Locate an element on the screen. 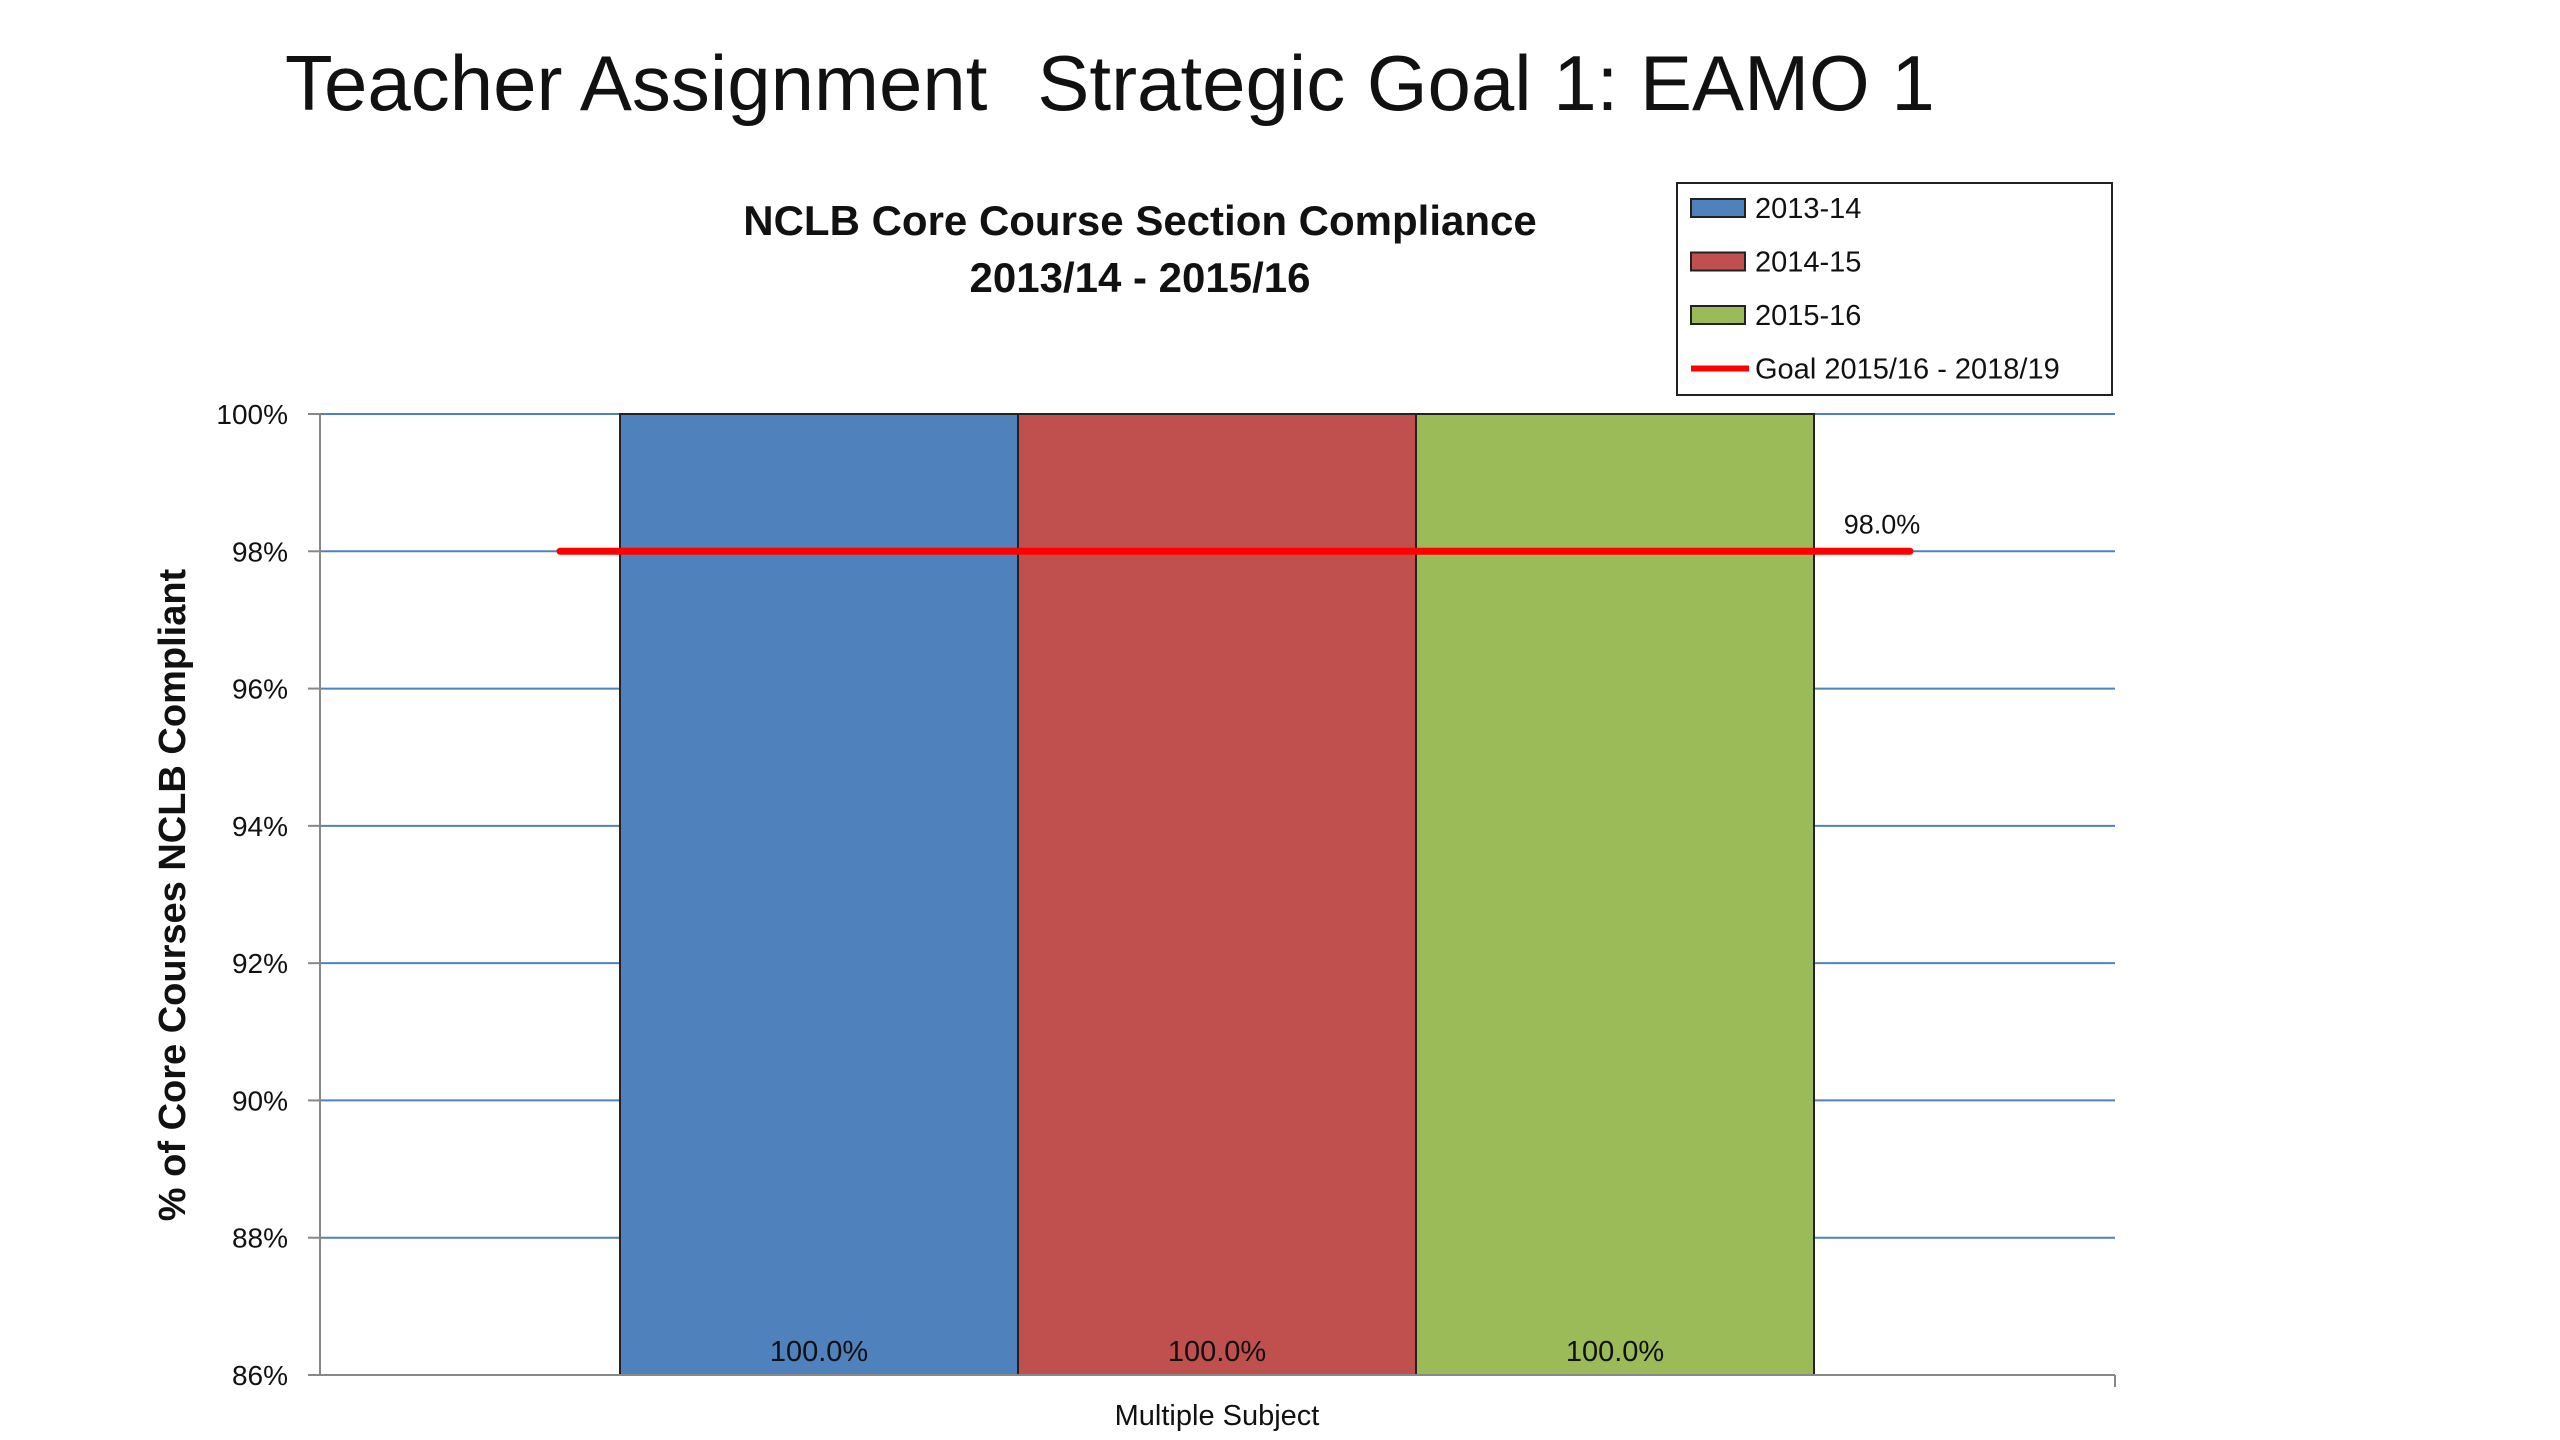 The image size is (2560, 1440). y-tick-label: 98% is located at coordinates (260, 551).